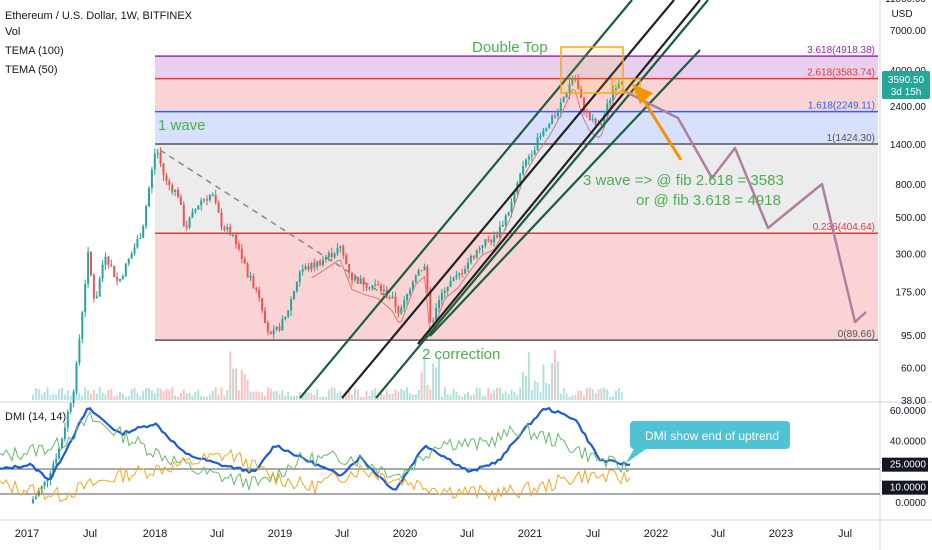  What do you see at coordinates (910, 293) in the screenshot?
I see `price-tick: 175.00` at bounding box center [910, 293].